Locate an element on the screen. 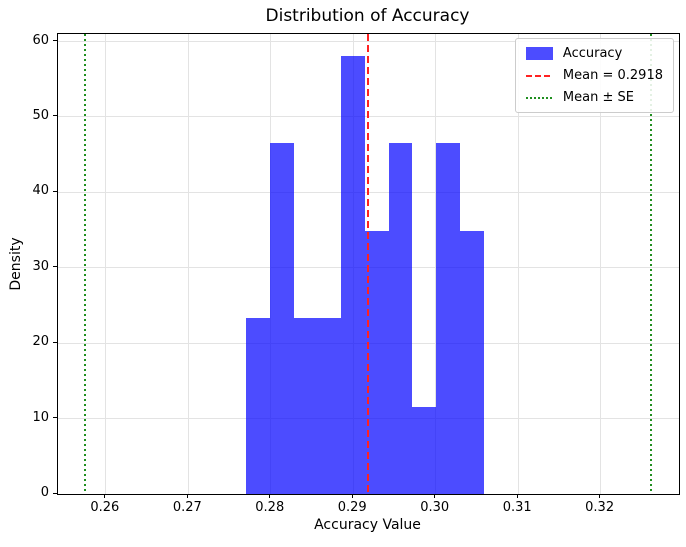  legend-row: Mean ± SE is located at coordinates (594, 97).